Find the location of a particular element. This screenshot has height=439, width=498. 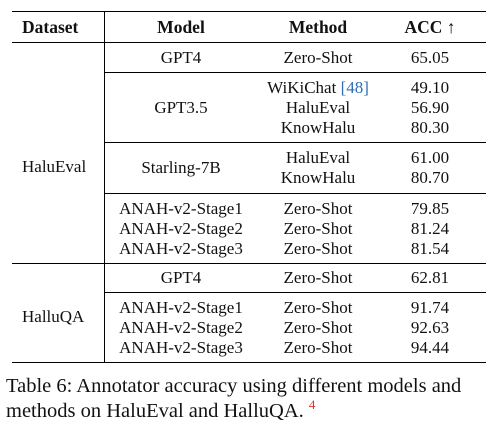

footnote-mark: 4 is located at coordinates (312, 405).